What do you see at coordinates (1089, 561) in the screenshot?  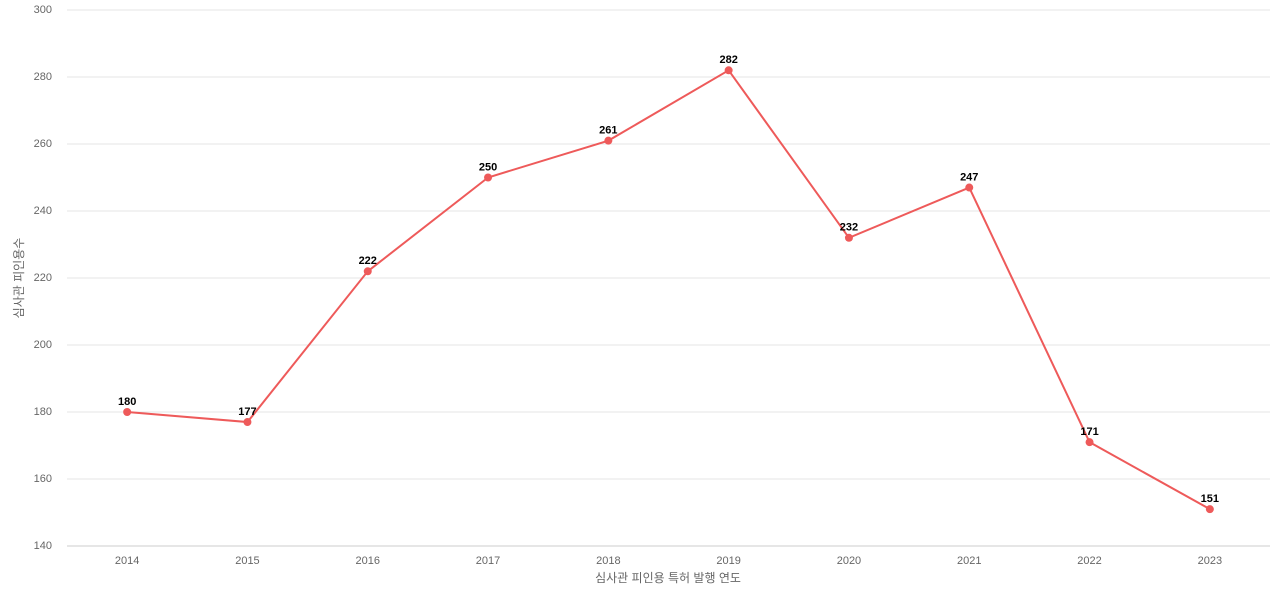 I see `x-tick-label: 2022` at bounding box center [1089, 561].